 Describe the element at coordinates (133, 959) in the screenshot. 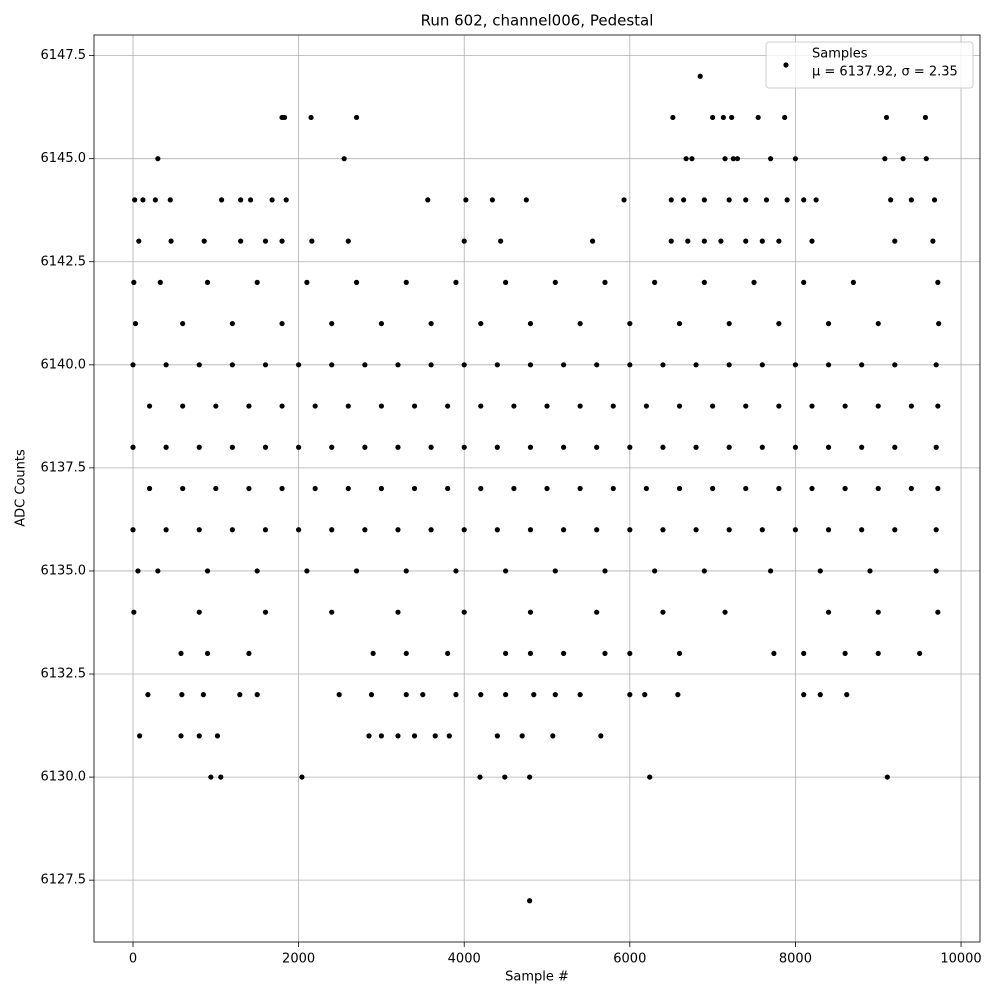

I see `x-tick-label: 0` at that location.